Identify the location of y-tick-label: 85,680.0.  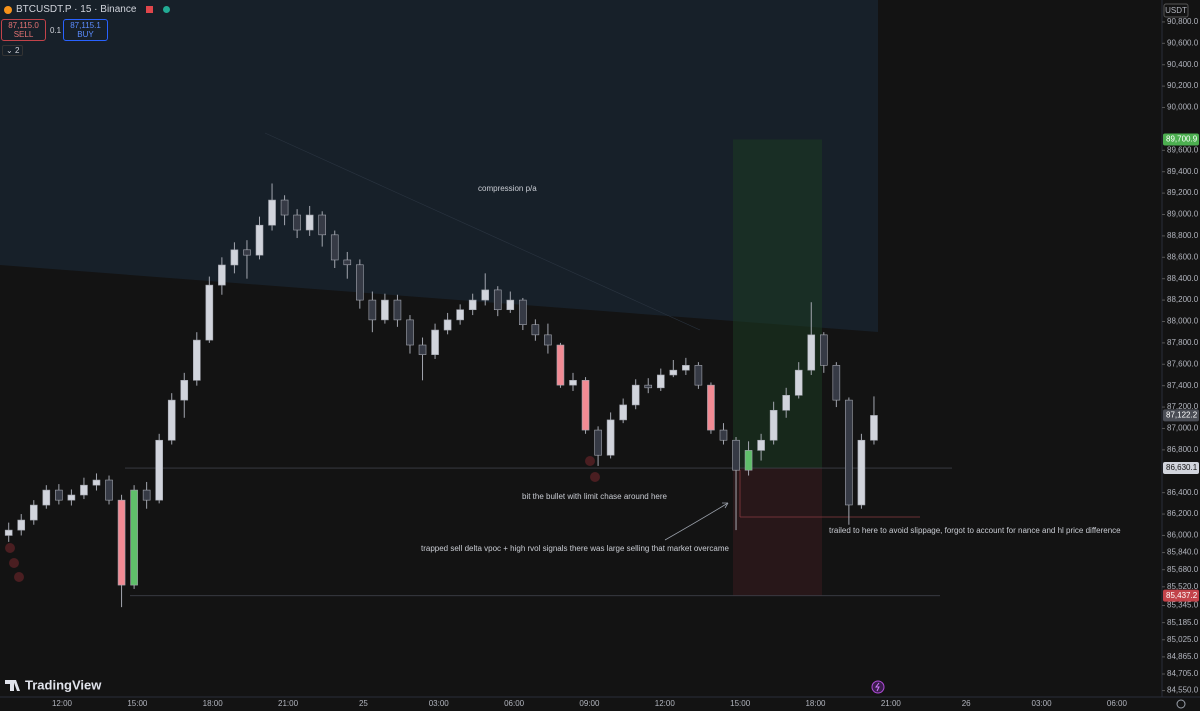
(1183, 569).